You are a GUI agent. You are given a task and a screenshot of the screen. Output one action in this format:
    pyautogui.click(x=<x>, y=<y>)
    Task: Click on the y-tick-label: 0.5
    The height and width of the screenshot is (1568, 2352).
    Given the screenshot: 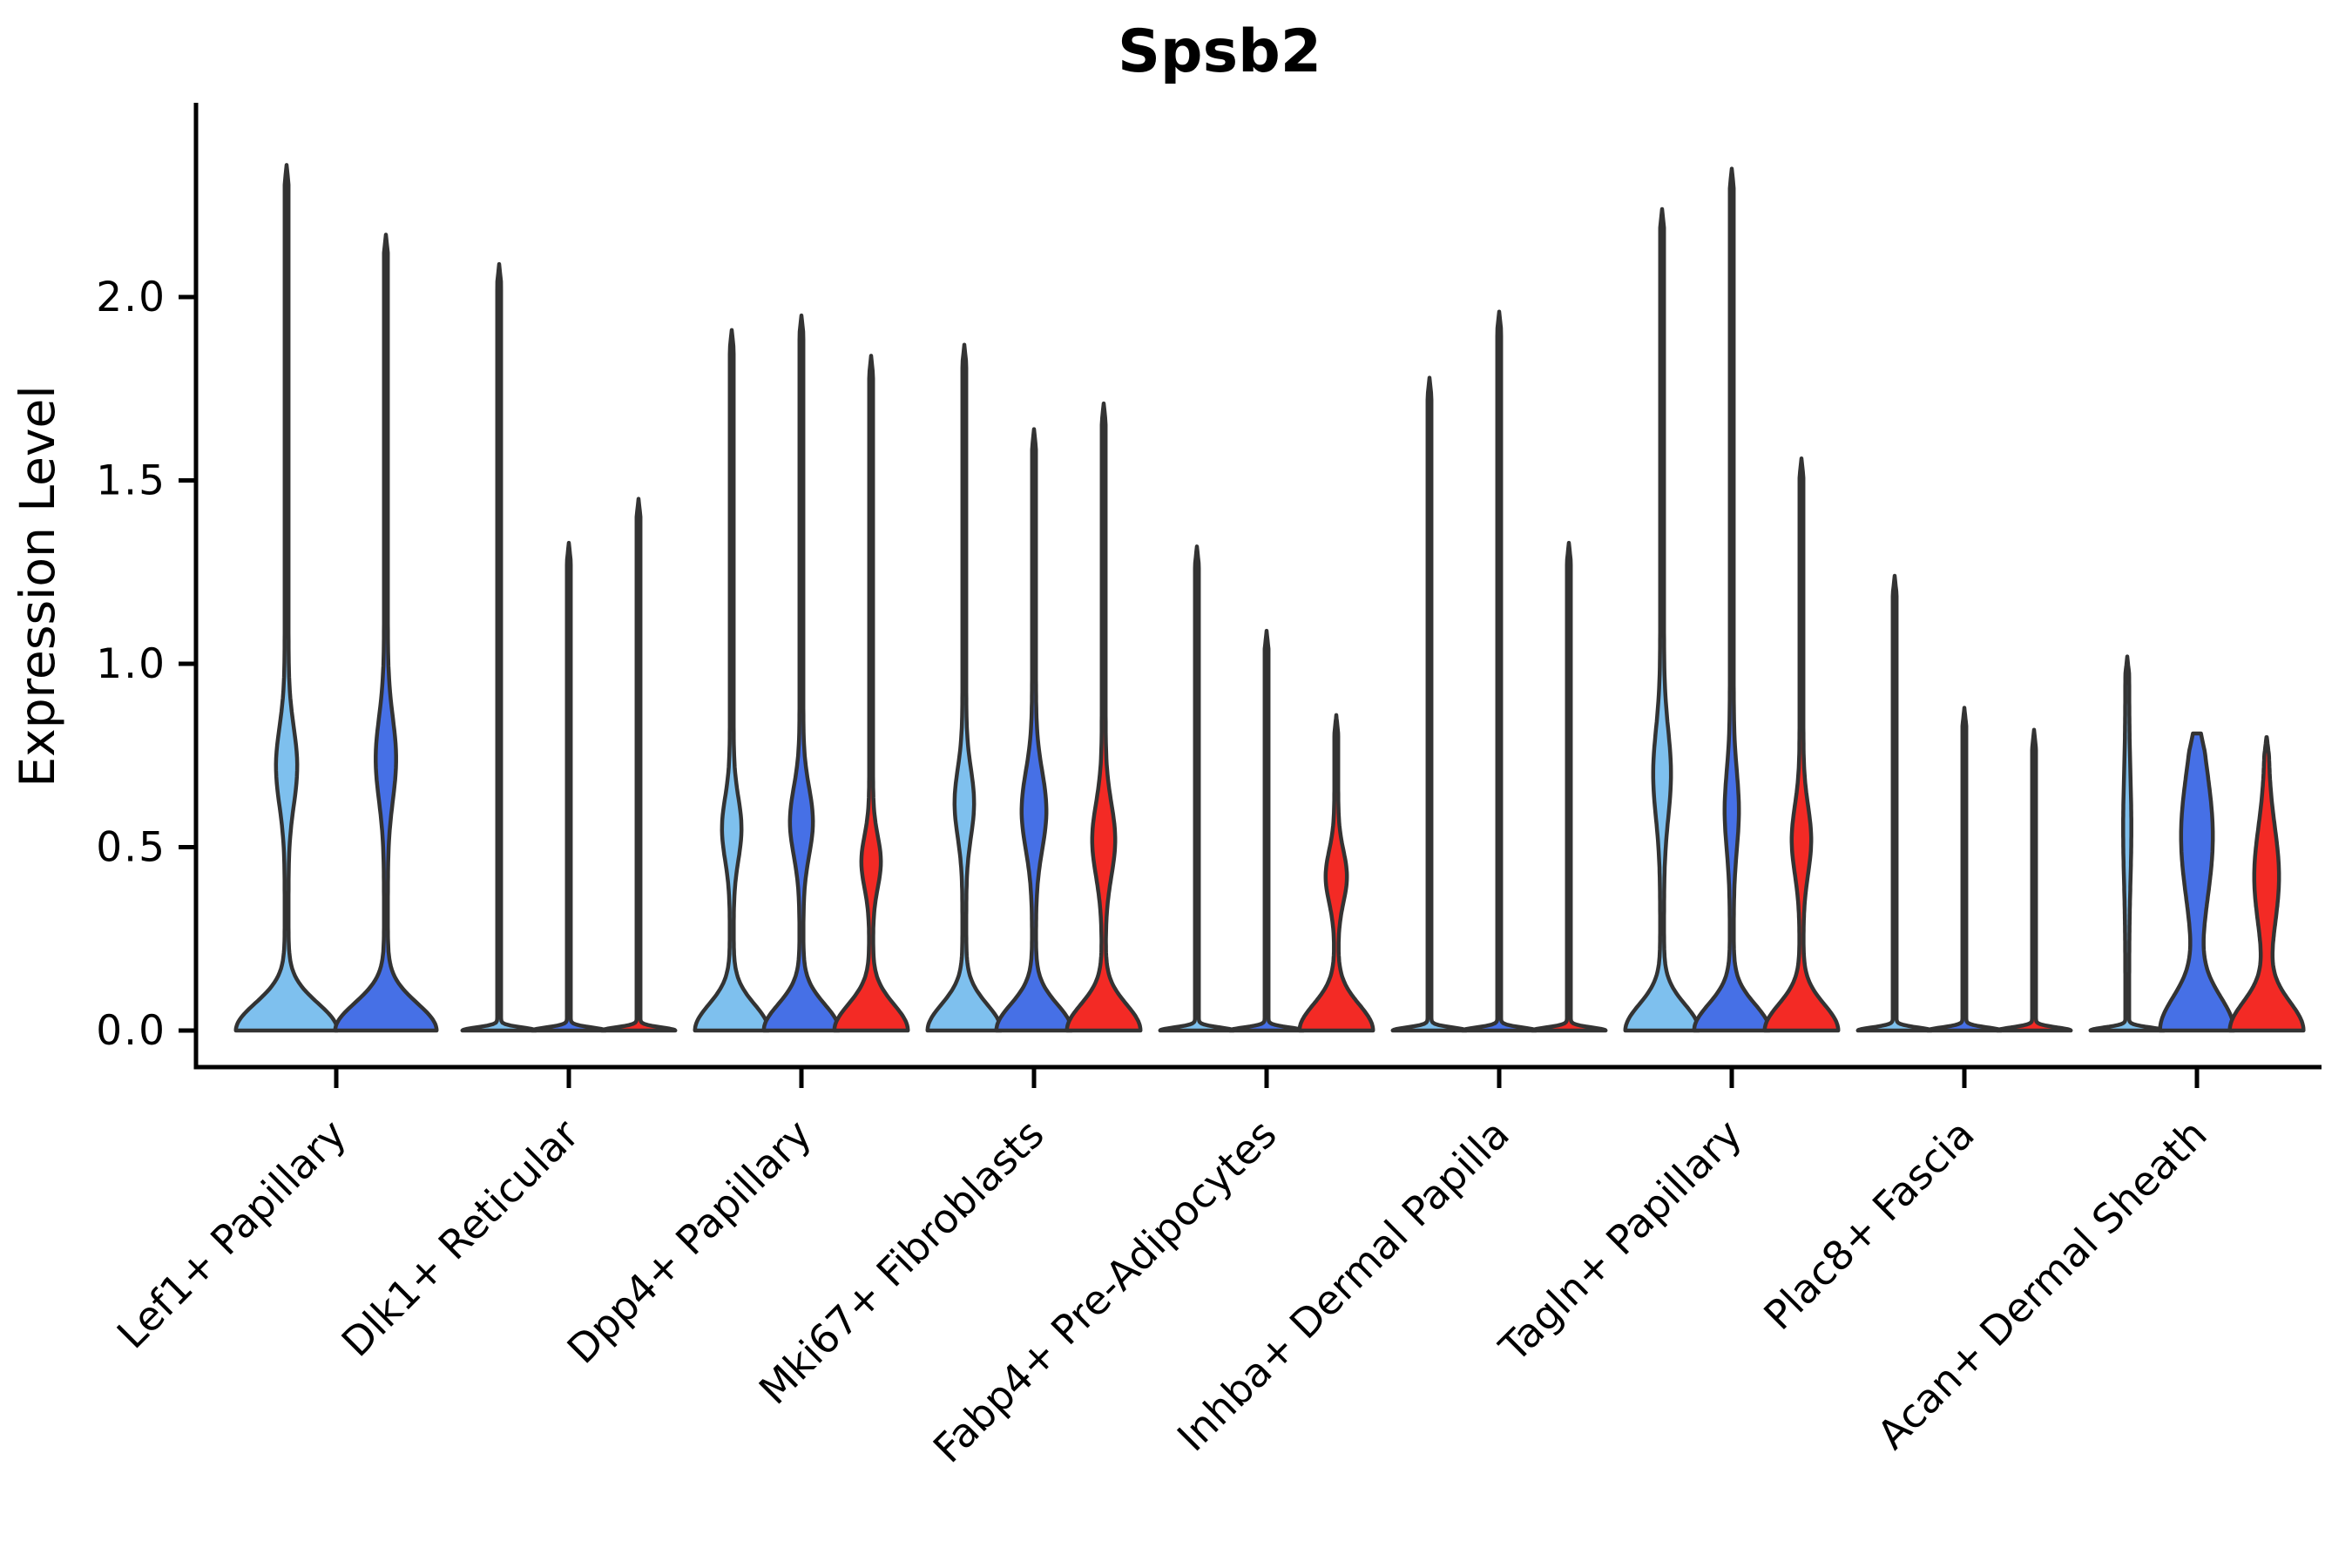 What is the action you would take?
    pyautogui.click(x=131, y=848)
    